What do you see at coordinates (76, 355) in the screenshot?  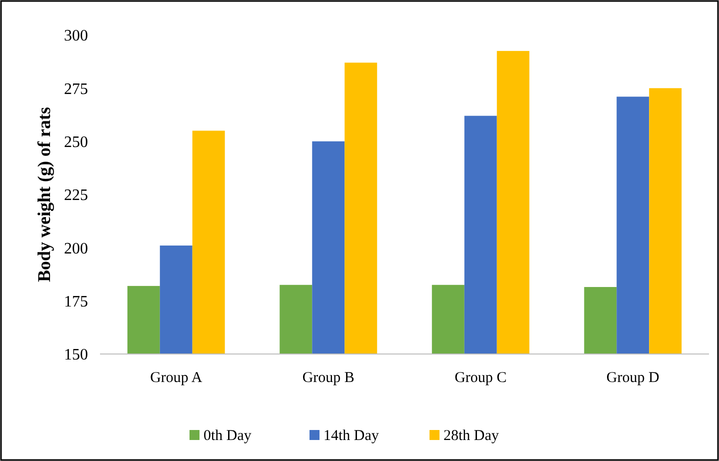 I see `y-tick-label: 150` at bounding box center [76, 355].